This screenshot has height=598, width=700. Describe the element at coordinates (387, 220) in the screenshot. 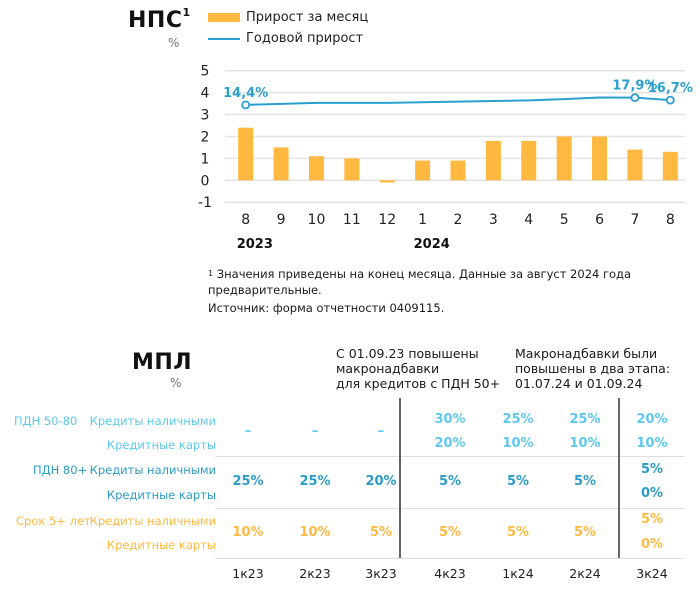

I see `x-tick-label: 12` at that location.